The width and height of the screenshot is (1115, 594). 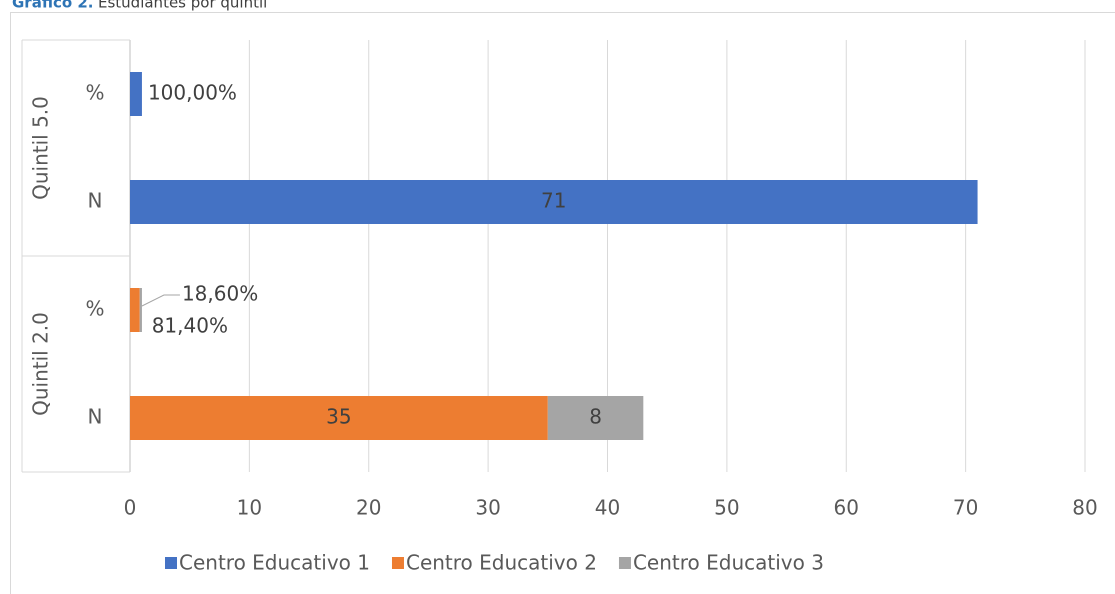 What do you see at coordinates (487, 508) in the screenshot?
I see `x-tick-label: 30` at bounding box center [487, 508].